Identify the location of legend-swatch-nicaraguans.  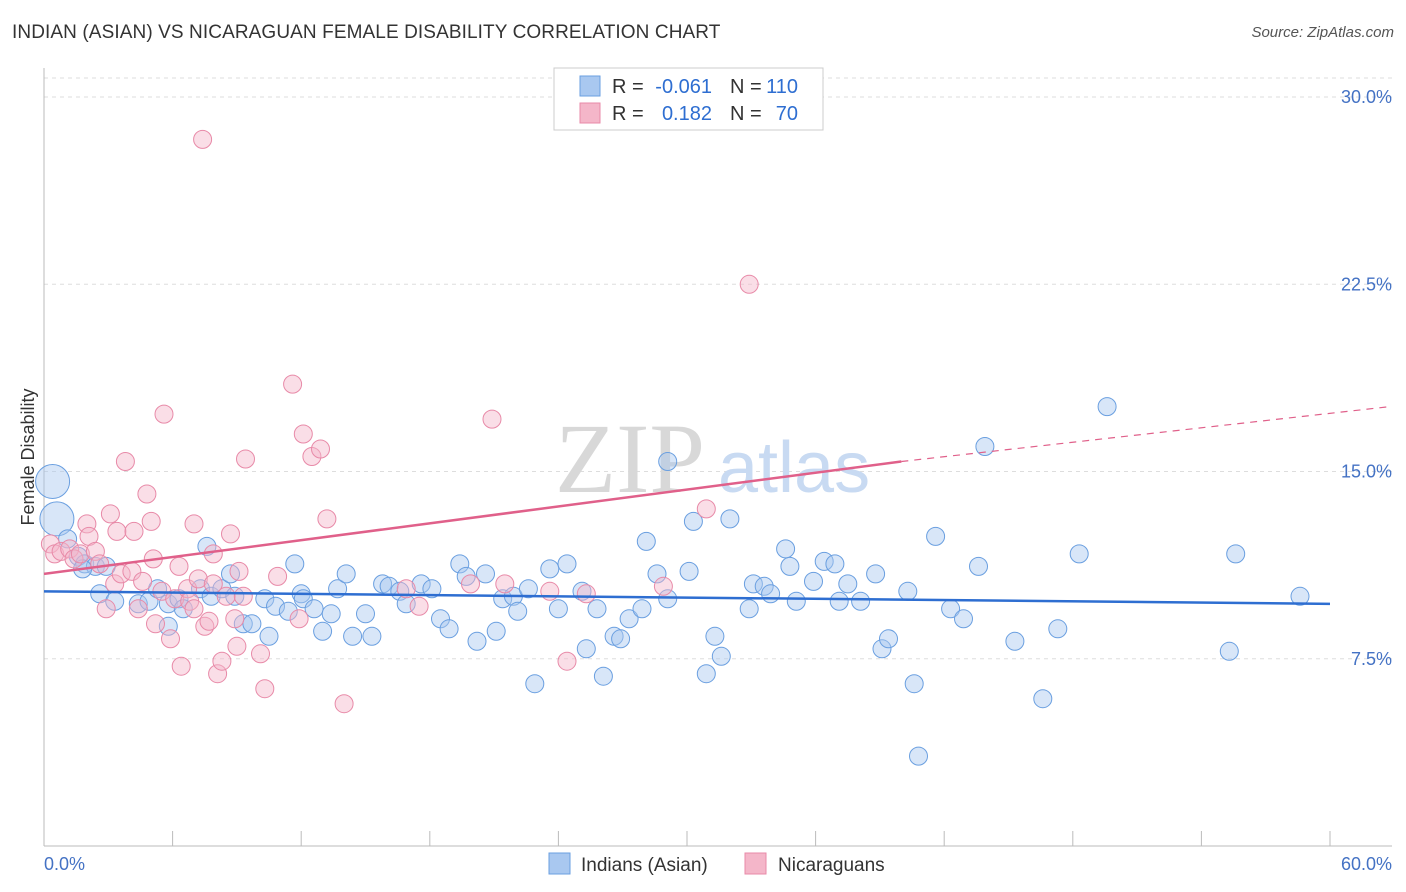
(590, 113).